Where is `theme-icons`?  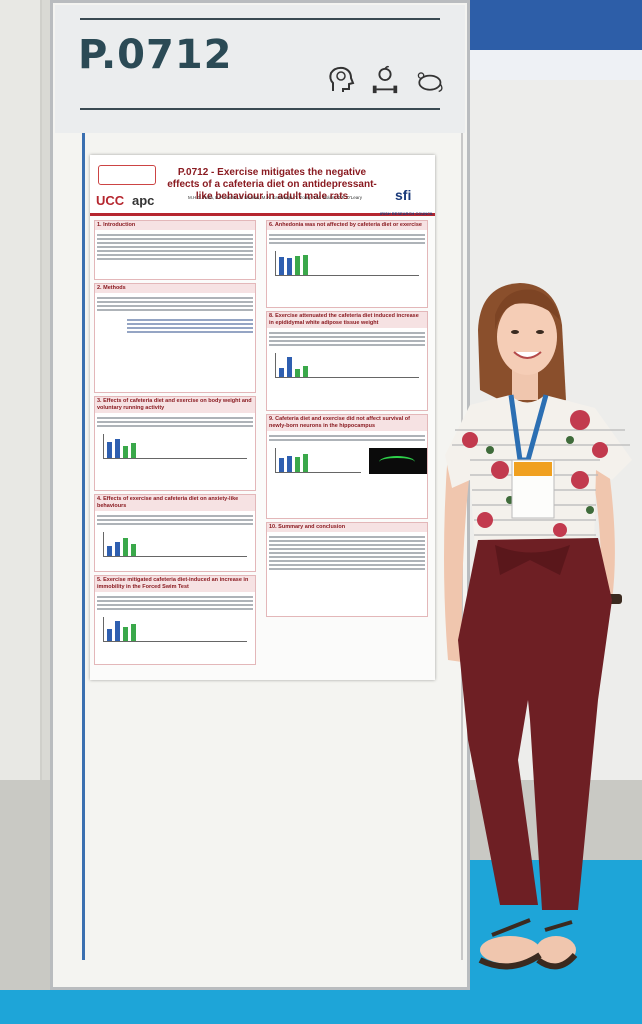 theme-icons is located at coordinates (385, 80).